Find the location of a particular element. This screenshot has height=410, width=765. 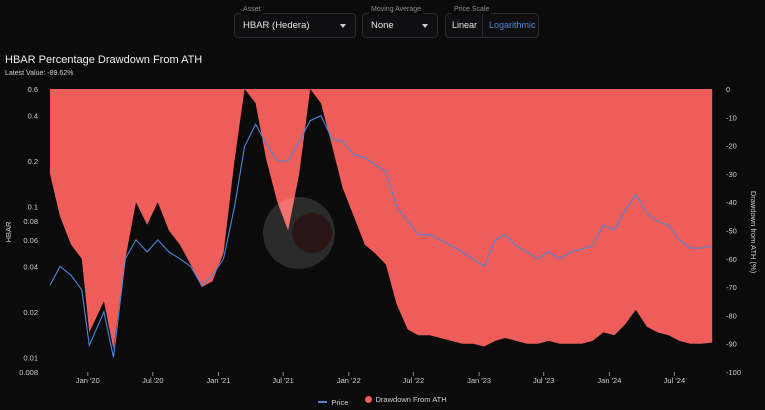

chart-title: HBAR Percentage Drawdown From ATH is located at coordinates (104, 60).